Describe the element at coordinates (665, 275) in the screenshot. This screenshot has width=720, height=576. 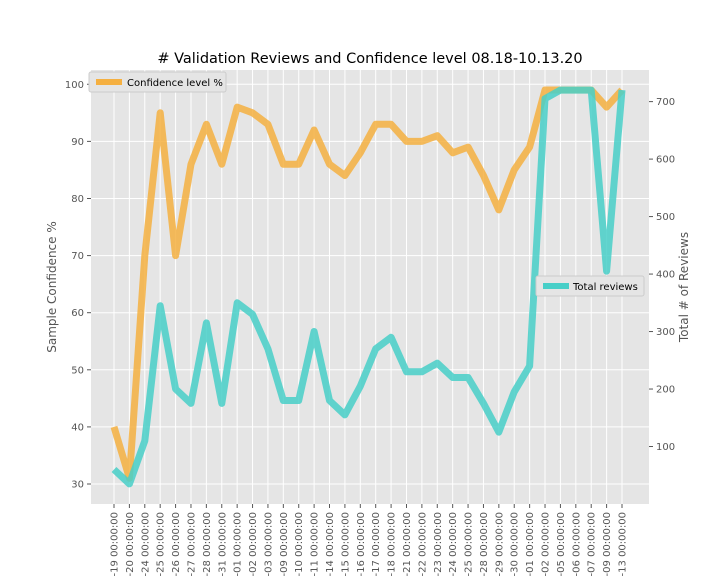
I see `y-tick-label-right: 400` at that location.